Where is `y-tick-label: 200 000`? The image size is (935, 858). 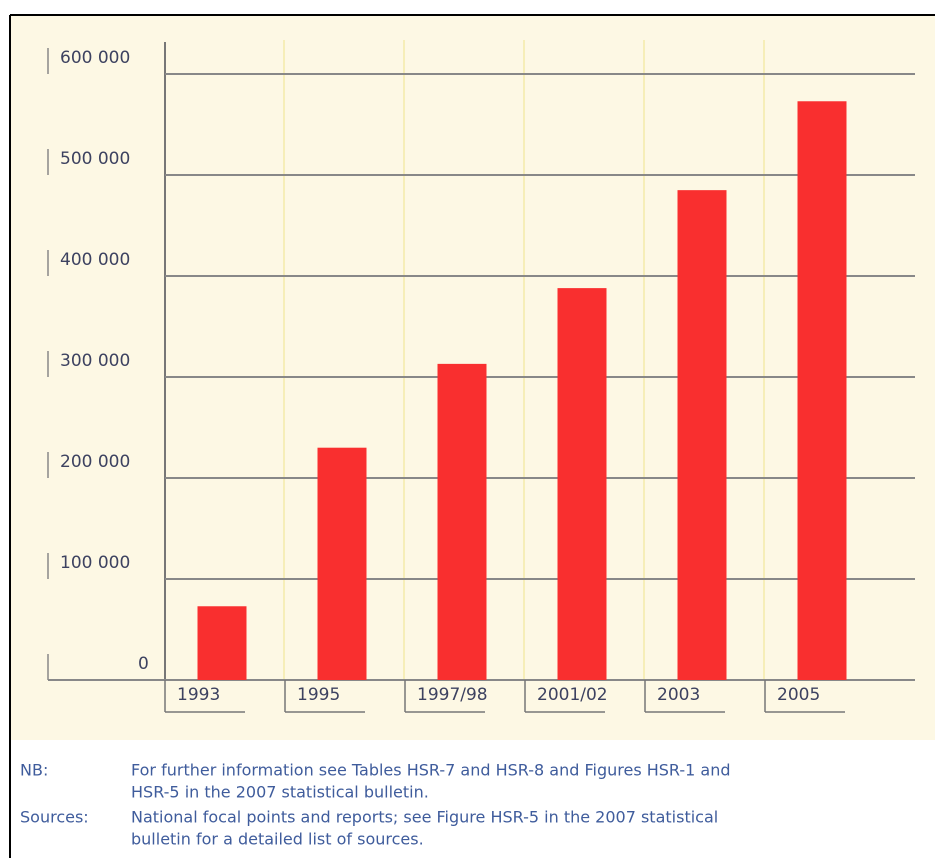 y-tick-label: 200 000 is located at coordinates (95, 462).